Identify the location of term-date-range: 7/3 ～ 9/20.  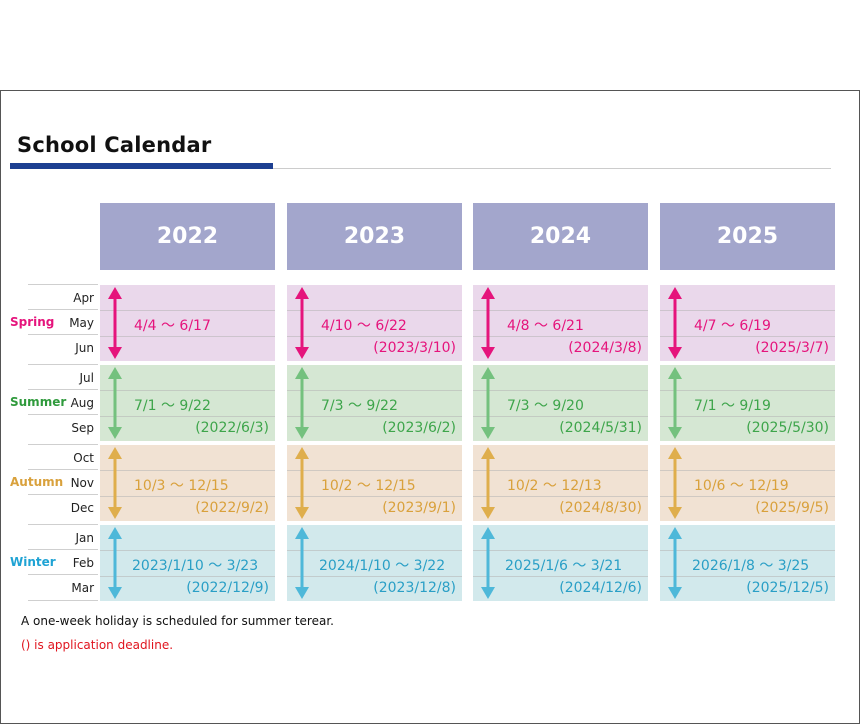
(545, 406).